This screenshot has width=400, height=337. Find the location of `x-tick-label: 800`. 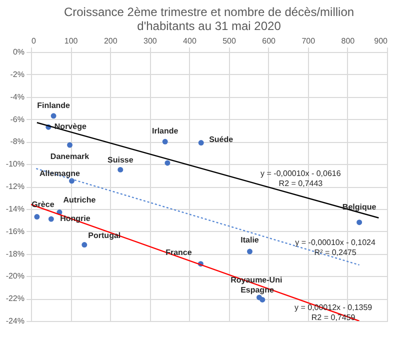

x-tick-label: 800 is located at coordinates (348, 41).